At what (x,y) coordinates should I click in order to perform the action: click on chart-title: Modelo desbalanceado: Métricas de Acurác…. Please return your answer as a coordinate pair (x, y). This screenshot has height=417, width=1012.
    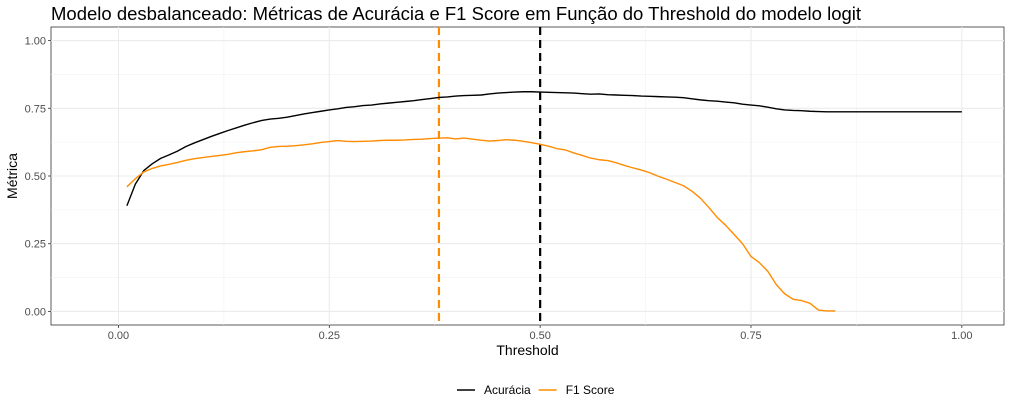
    Looking at the image, I should click on (456, 13).